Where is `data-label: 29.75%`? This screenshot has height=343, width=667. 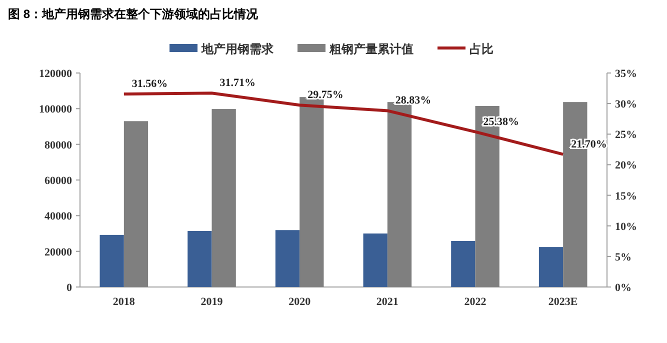
data-label: 29.75% is located at coordinates (326, 95).